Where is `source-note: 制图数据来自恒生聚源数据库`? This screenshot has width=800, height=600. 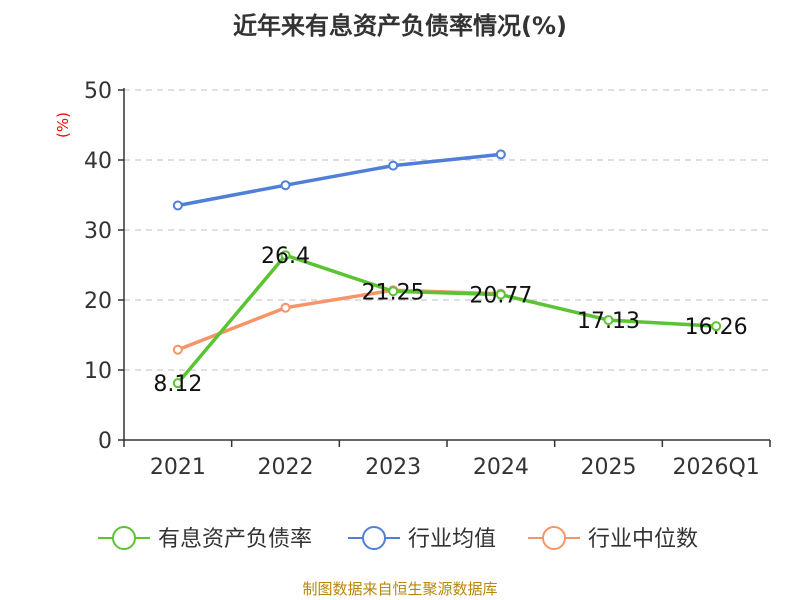 source-note: 制图数据来自恒生聚源数据库 is located at coordinates (399, 589).